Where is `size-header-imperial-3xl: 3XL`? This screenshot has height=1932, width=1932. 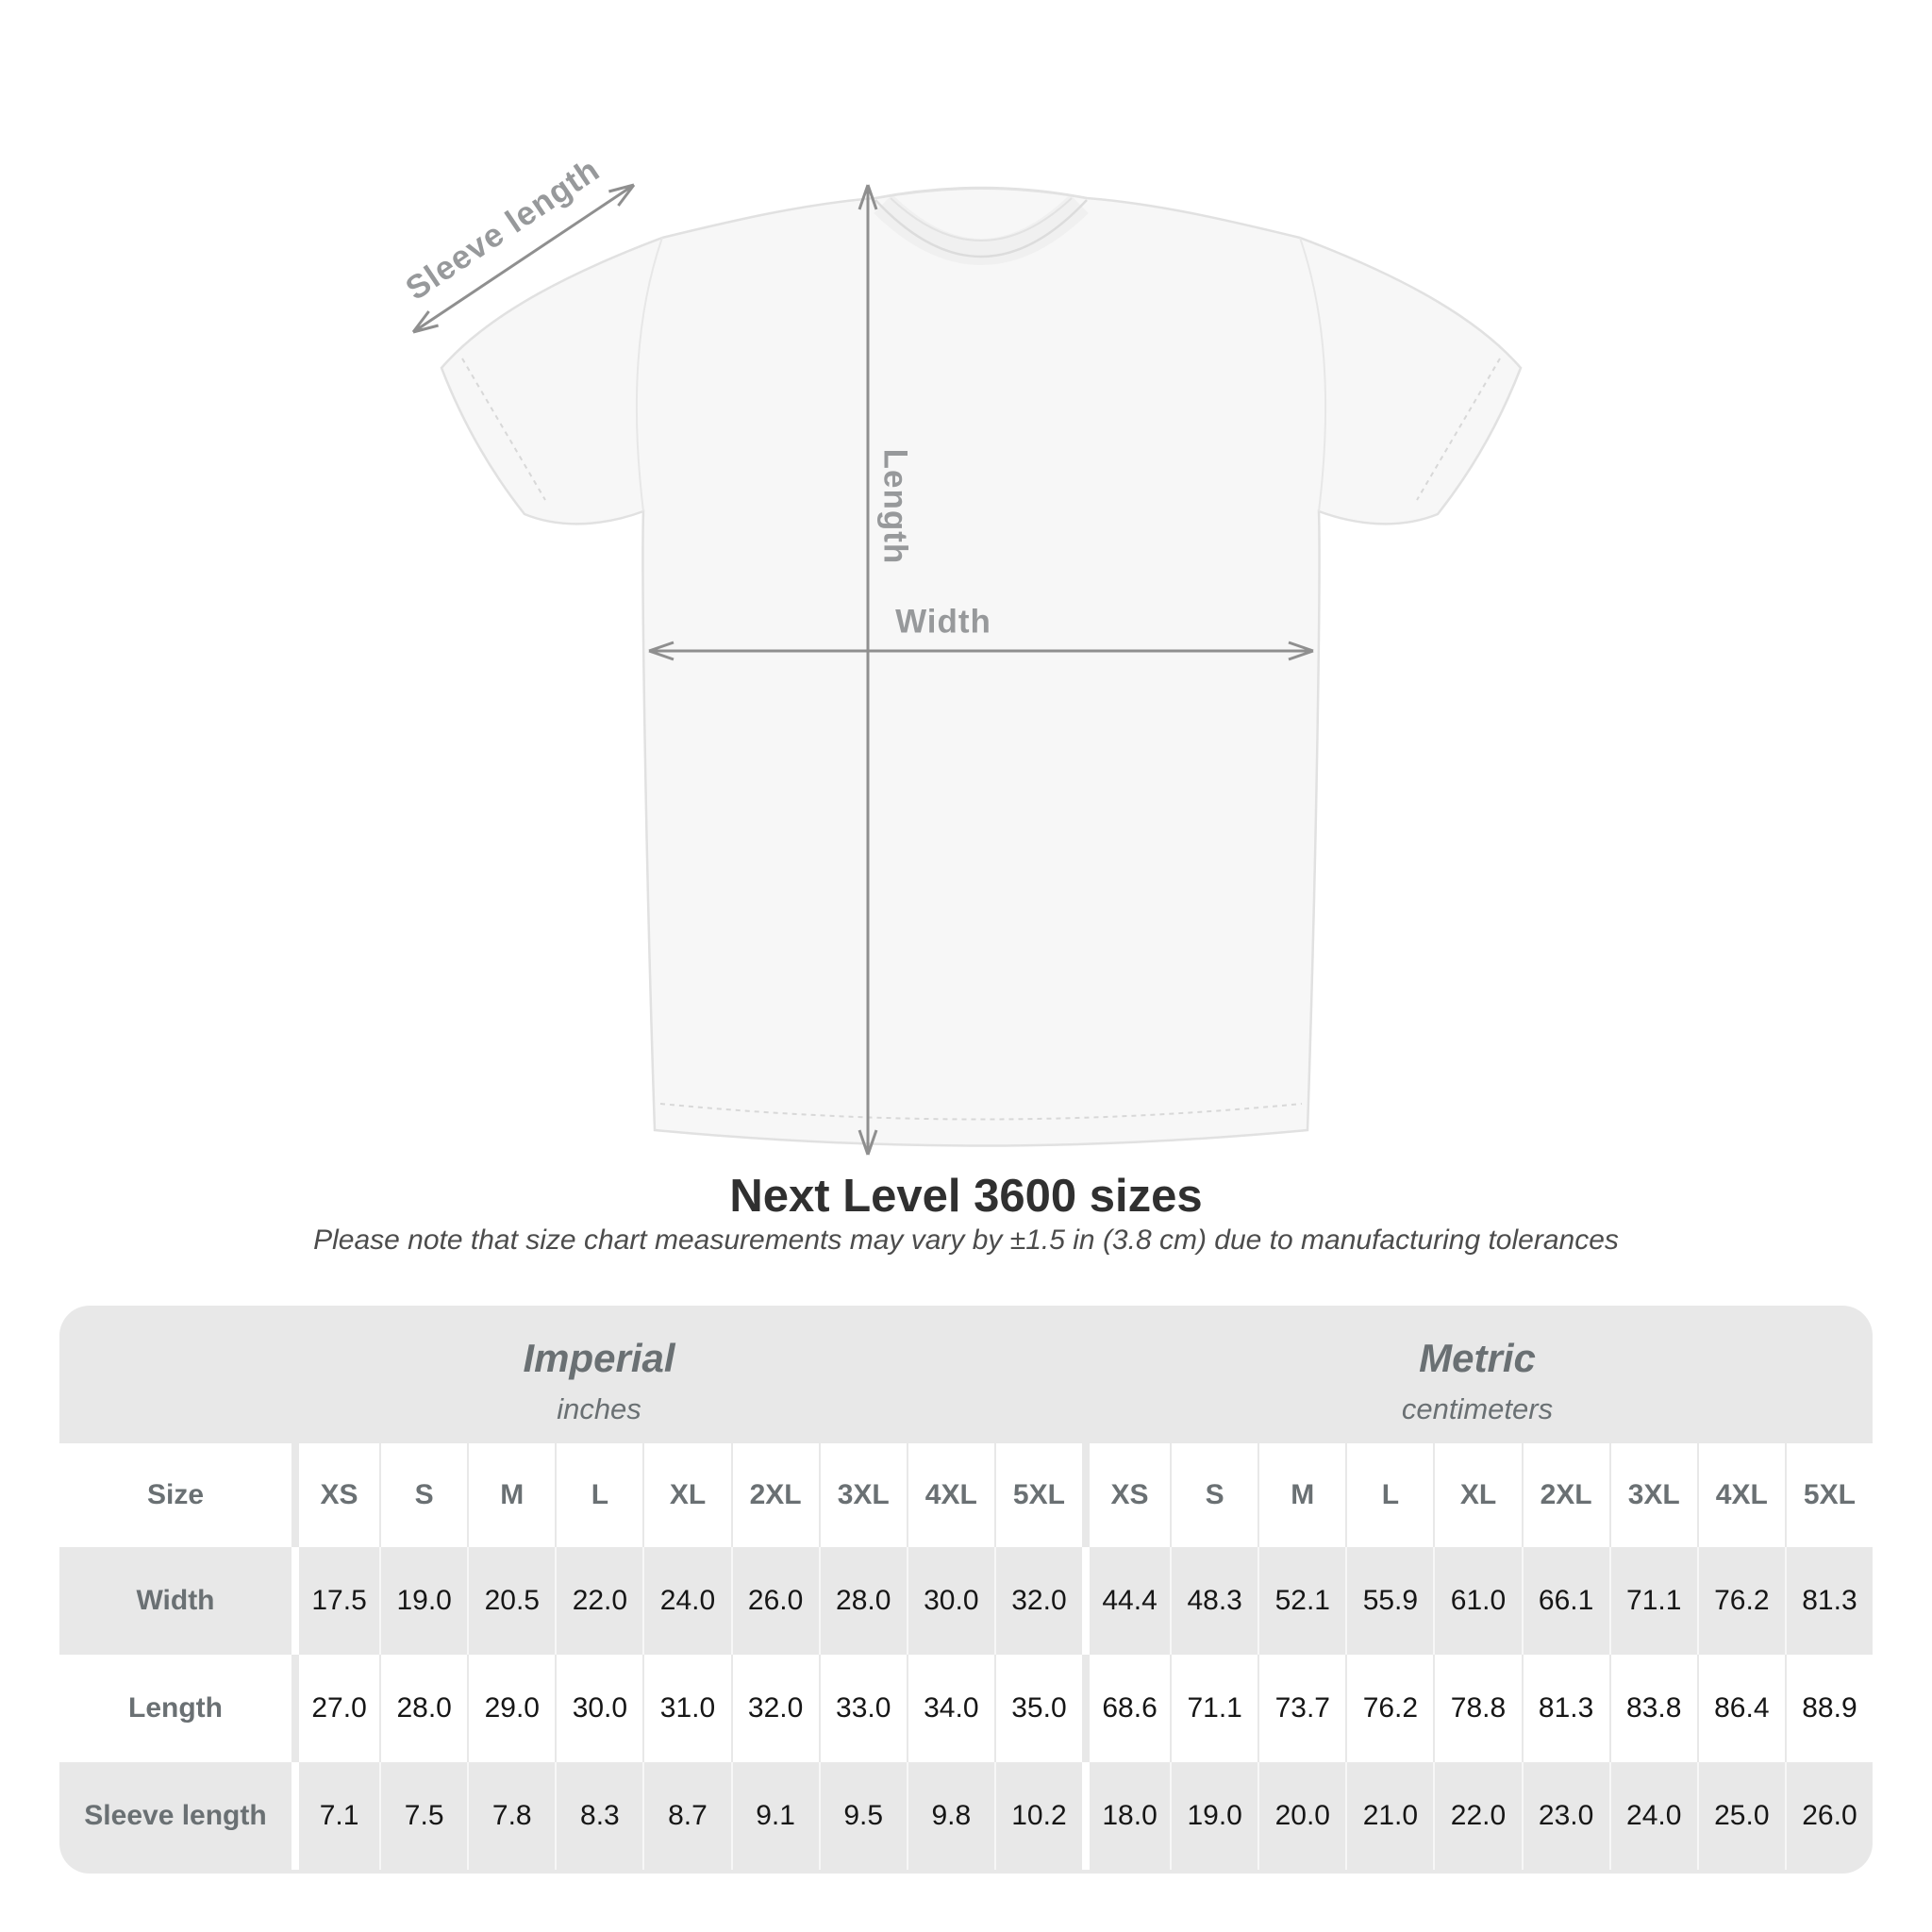
size-header-imperial-3xl: 3XL is located at coordinates (862, 1495).